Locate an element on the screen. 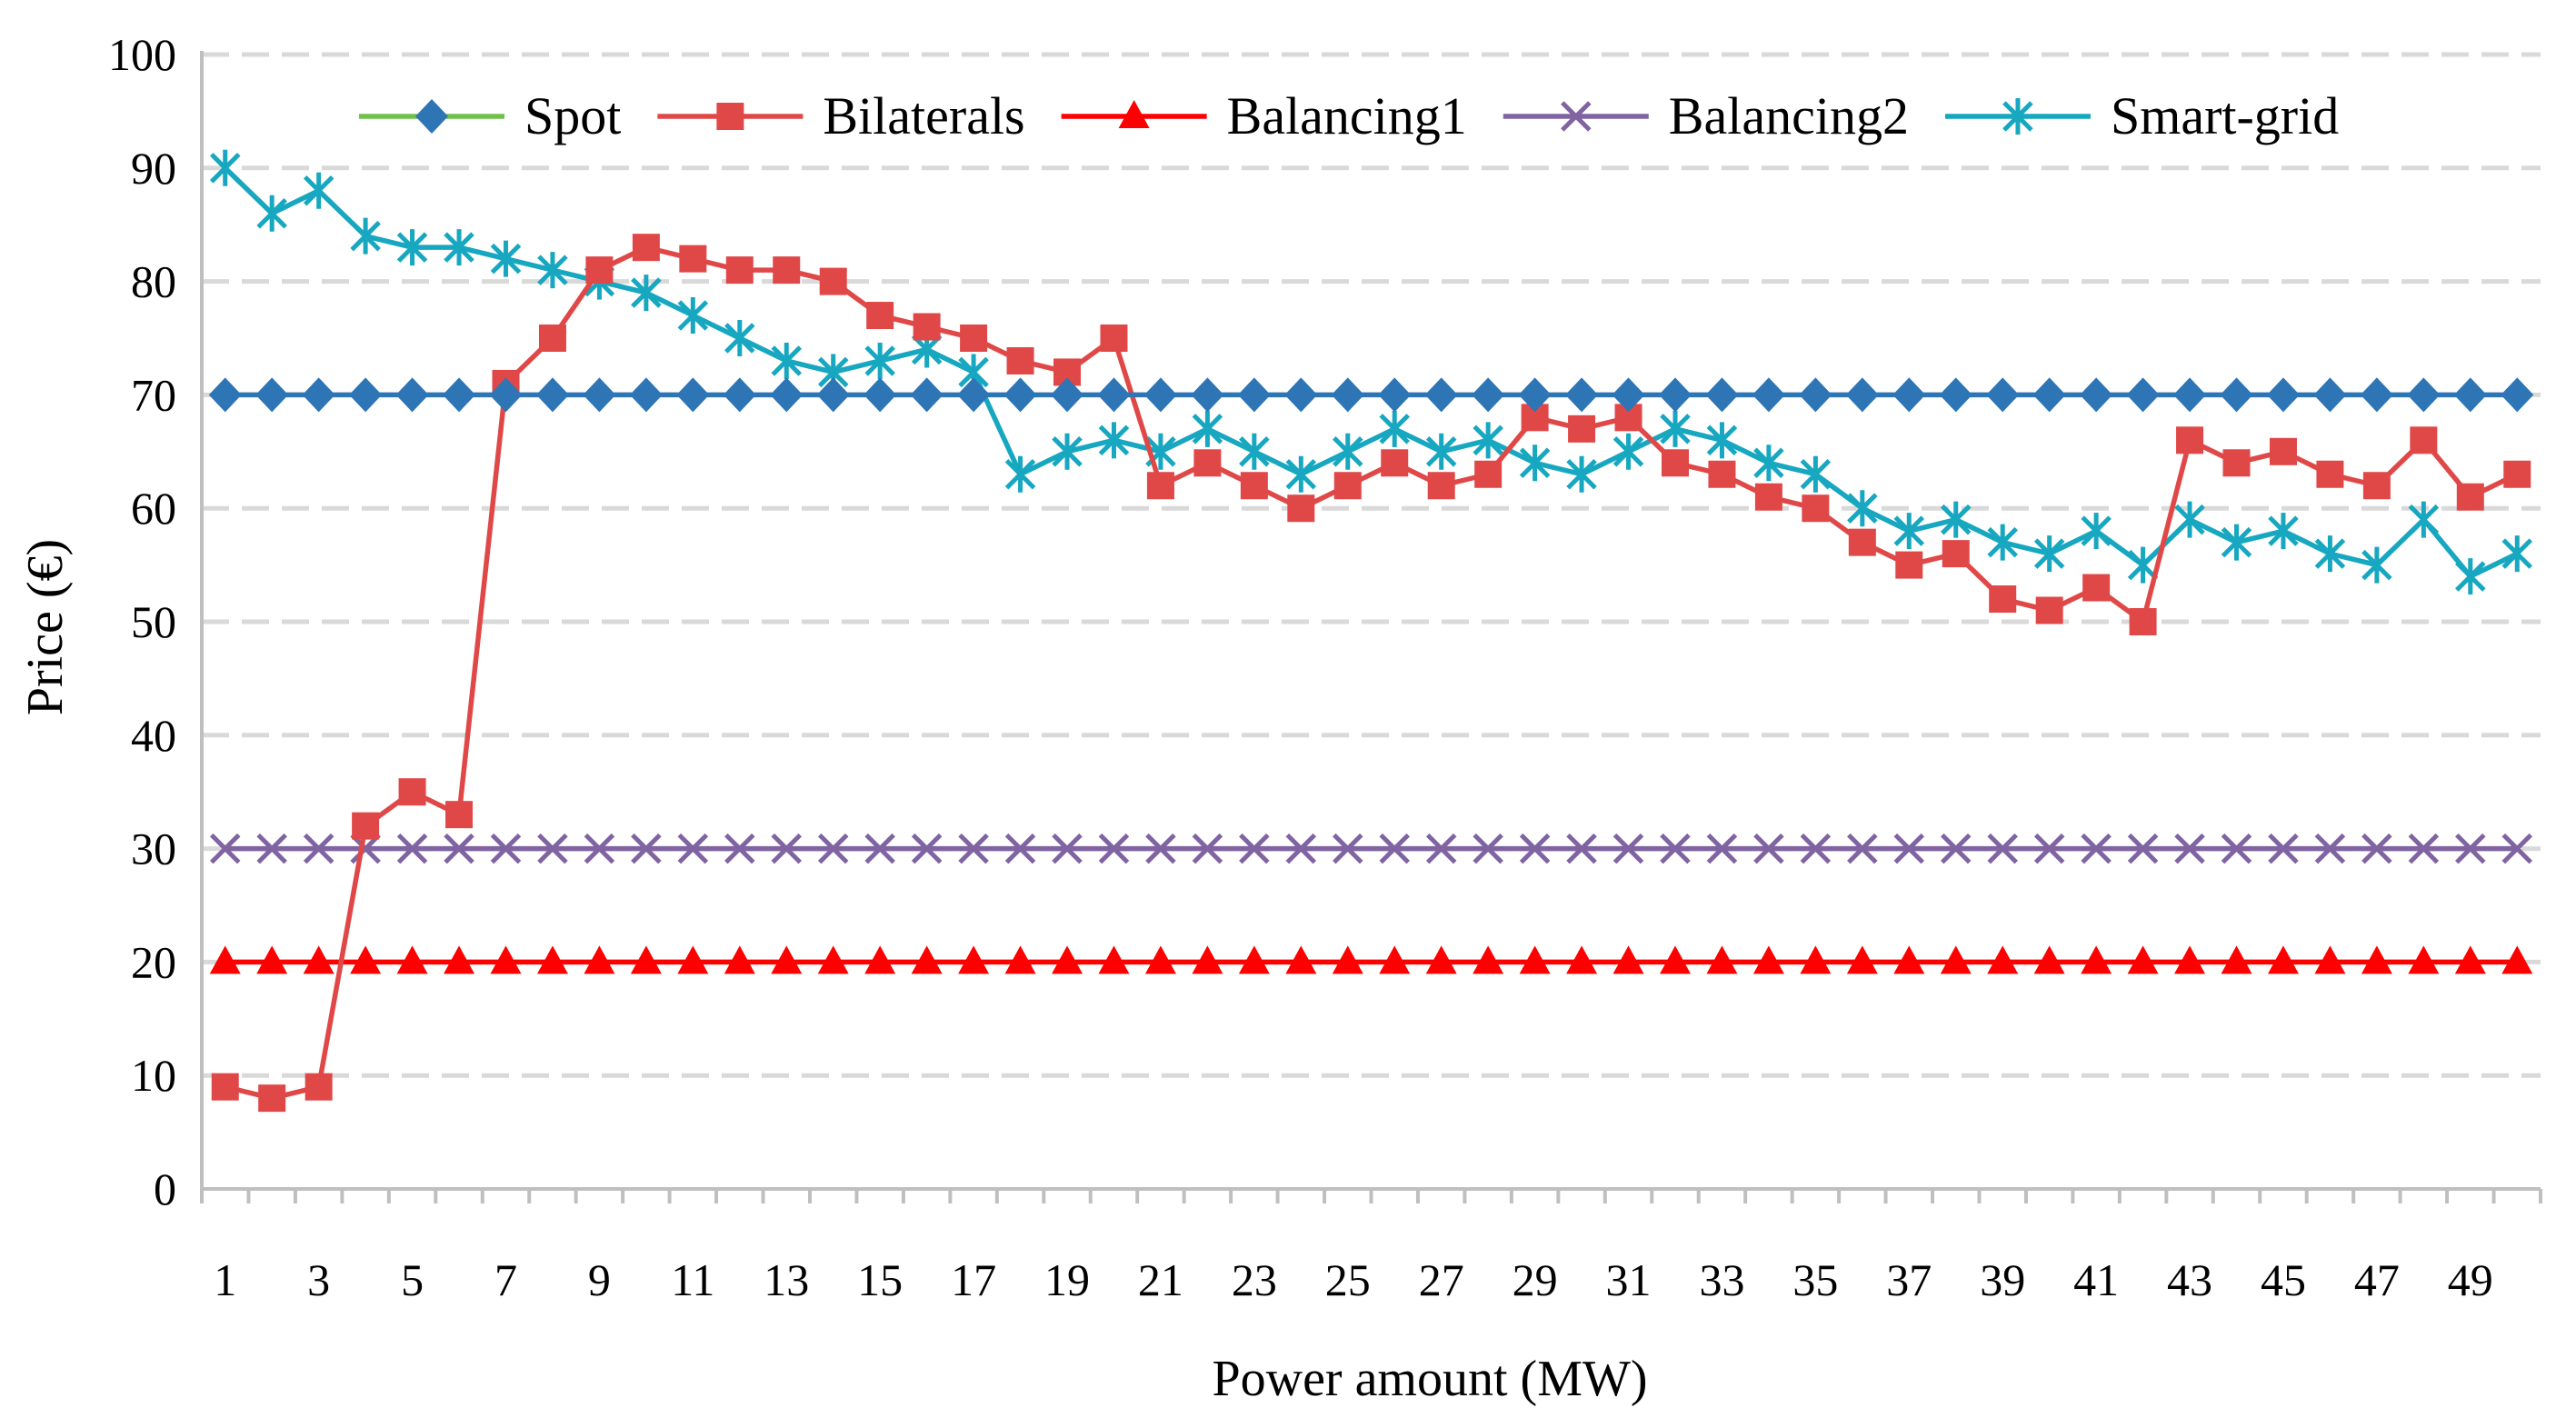 The width and height of the screenshot is (2576, 1428). x-axis-title: Power amount (MW) is located at coordinates (1429, 1379).